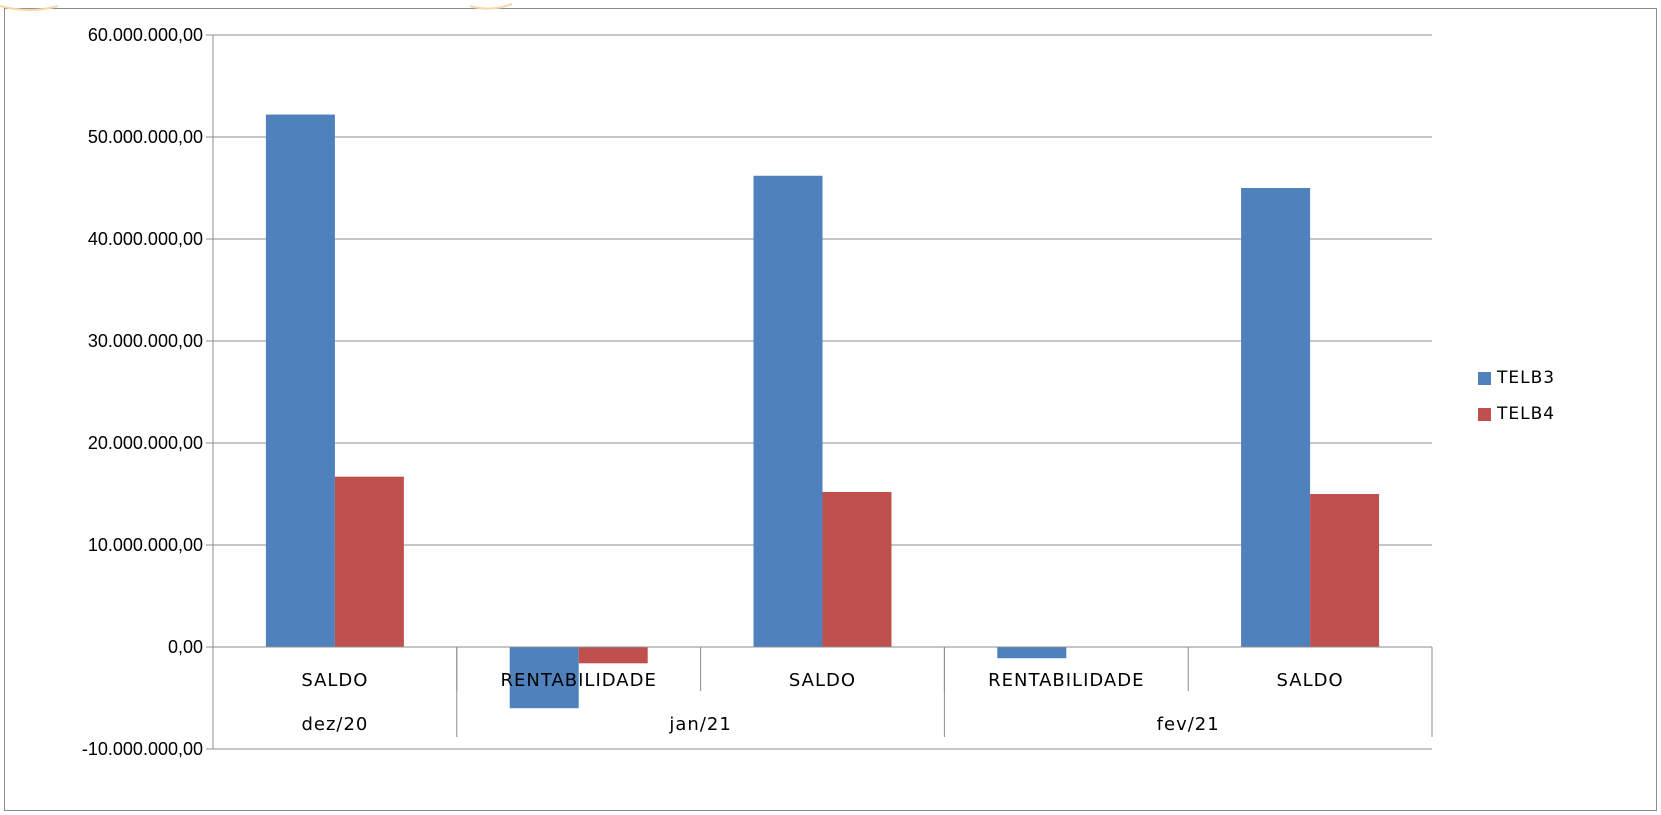 Image resolution: width=1661 pixels, height=815 pixels. I want to click on y-tick-label: 0,00, so click(185, 647).